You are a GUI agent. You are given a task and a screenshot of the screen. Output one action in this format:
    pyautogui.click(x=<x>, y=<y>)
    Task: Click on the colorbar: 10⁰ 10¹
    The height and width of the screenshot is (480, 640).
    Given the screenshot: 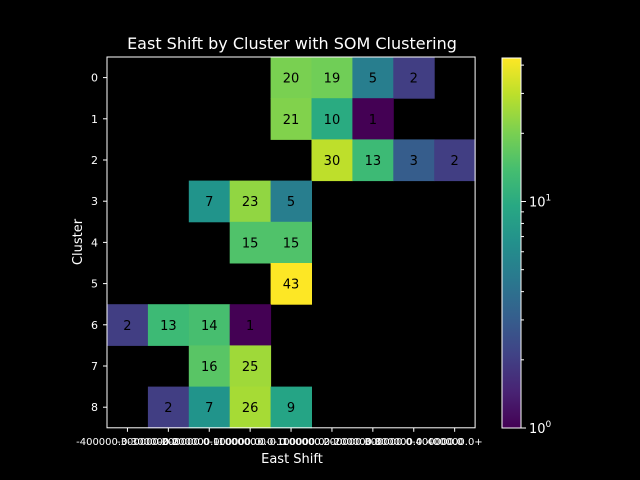 What is the action you would take?
    pyautogui.click(x=526, y=247)
    